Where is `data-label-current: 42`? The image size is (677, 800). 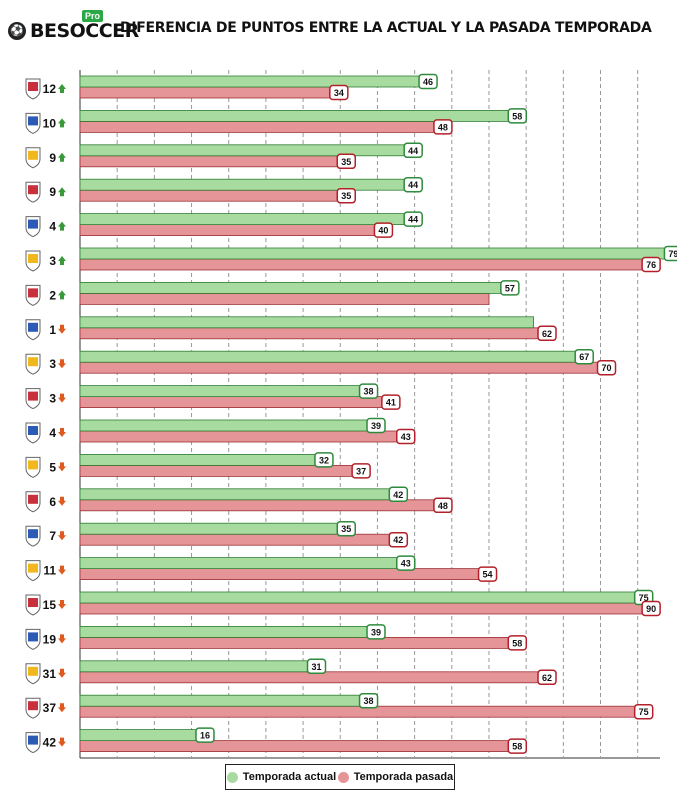 data-label-current: 42 is located at coordinates (398, 495).